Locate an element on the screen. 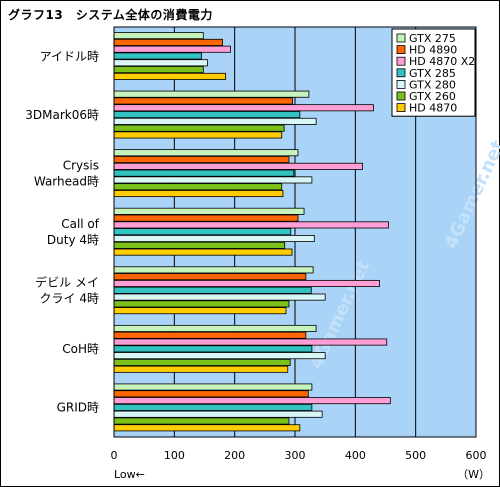 This screenshot has height=487, width=500. x-tick-label: 200 is located at coordinates (234, 455).